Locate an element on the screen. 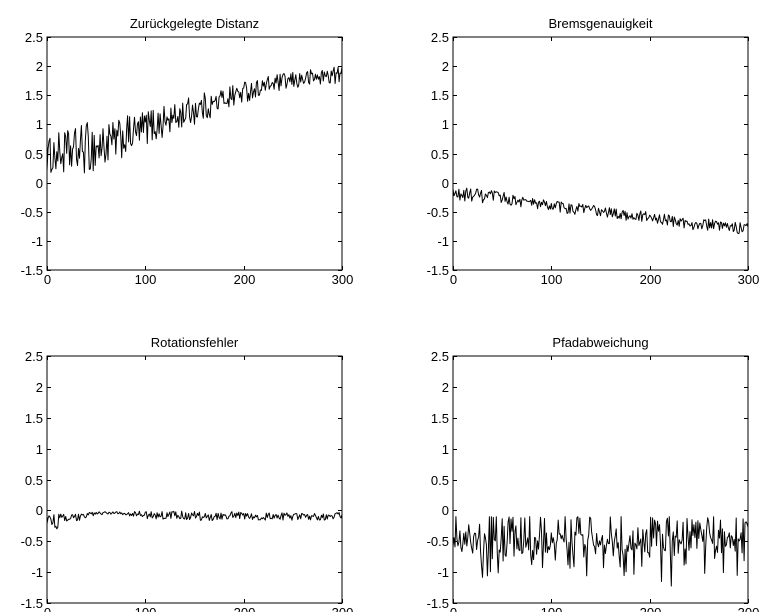 The width and height of the screenshot is (764, 612). plot-frame is located at coordinates (600, 153).